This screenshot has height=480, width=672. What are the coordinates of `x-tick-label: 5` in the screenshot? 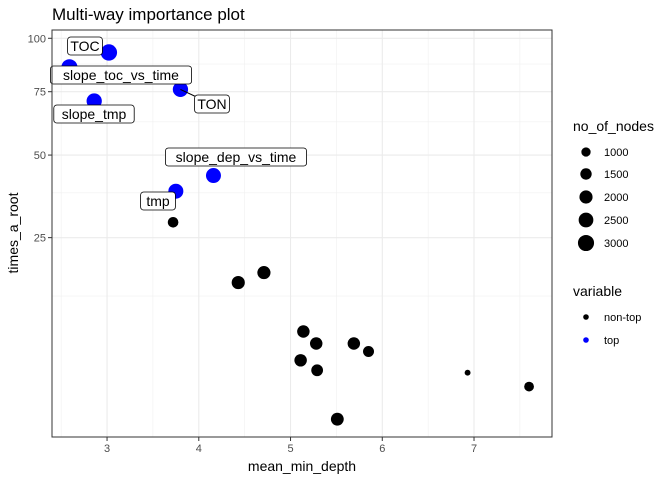 It's located at (290, 449).